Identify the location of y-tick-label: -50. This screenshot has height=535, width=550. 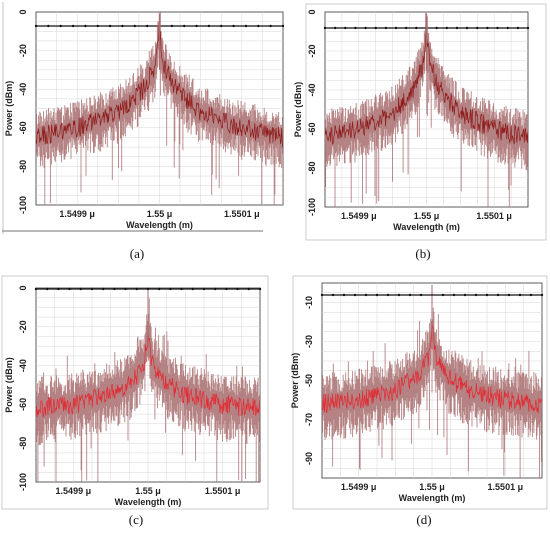
(309, 380).